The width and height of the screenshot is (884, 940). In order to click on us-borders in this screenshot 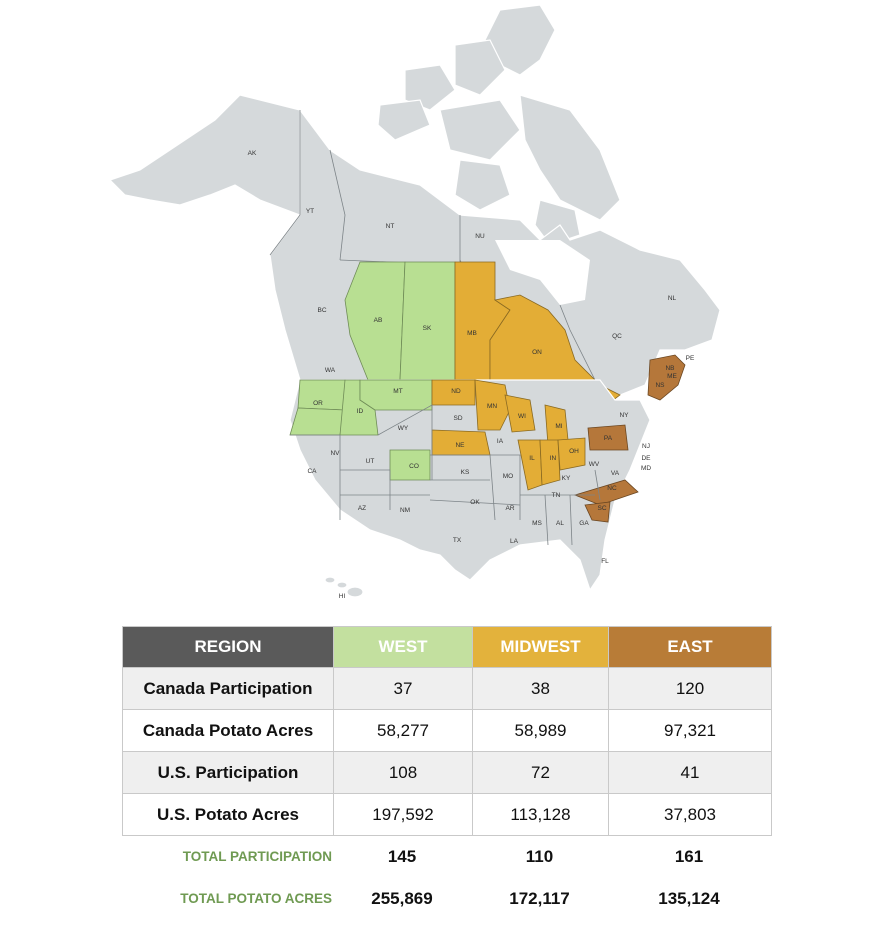, I will do `click(445, 475)`.